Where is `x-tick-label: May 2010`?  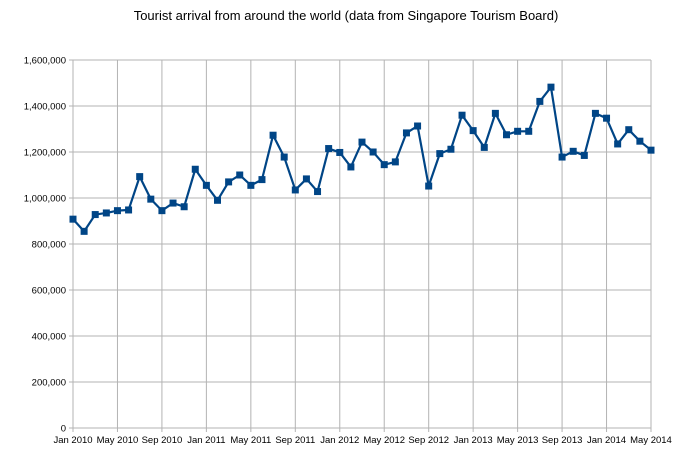 x-tick-label: May 2010 is located at coordinates (118, 440).